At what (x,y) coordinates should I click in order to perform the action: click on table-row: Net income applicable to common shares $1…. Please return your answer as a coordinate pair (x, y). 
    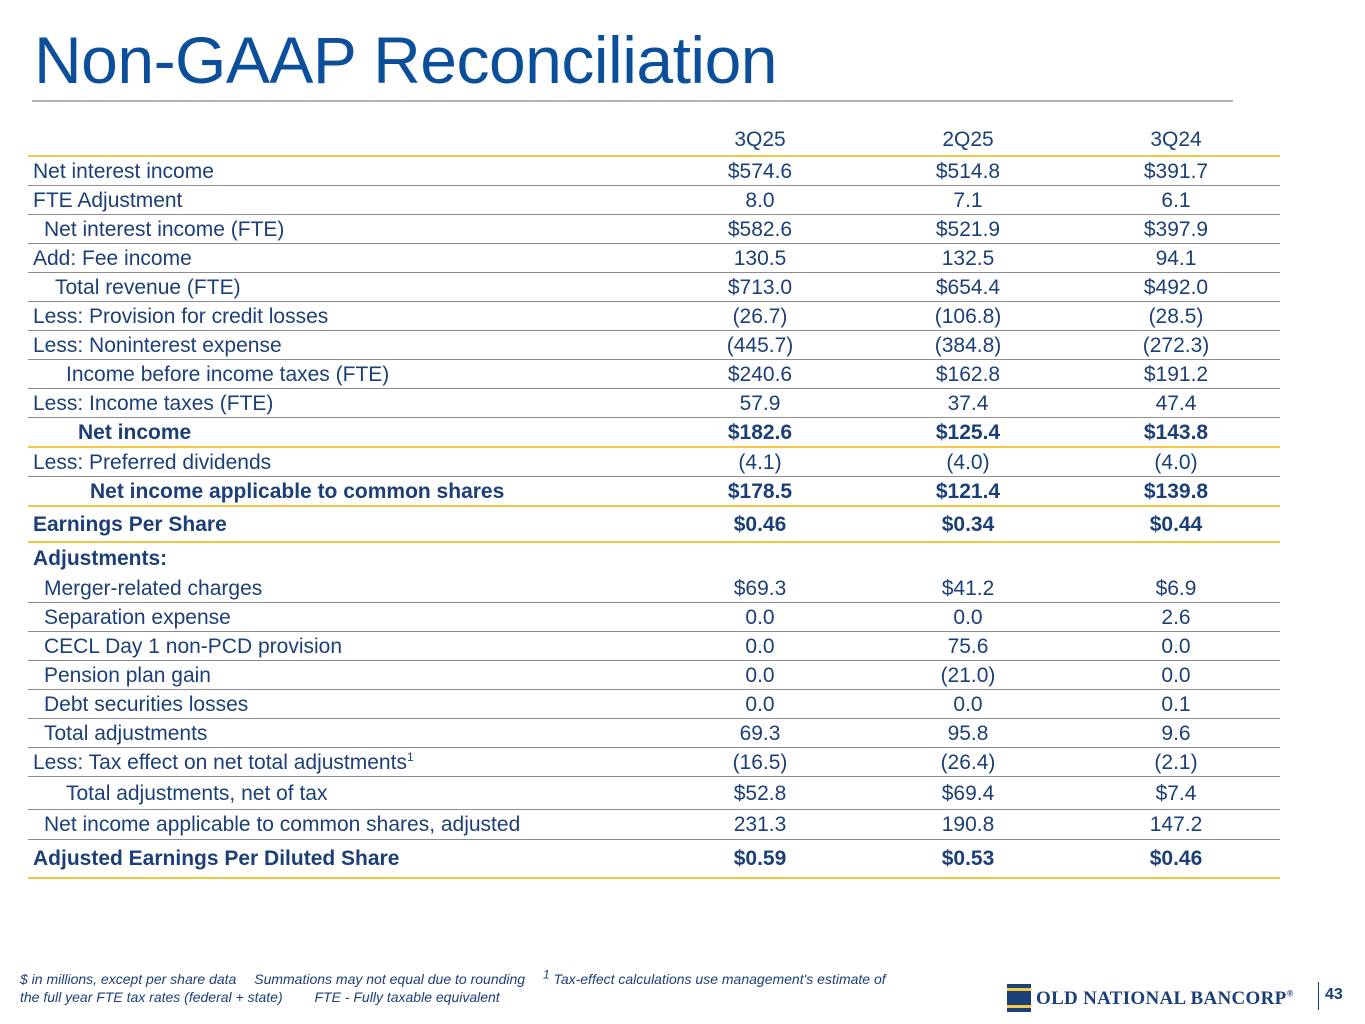
    Looking at the image, I should click on (654, 491).